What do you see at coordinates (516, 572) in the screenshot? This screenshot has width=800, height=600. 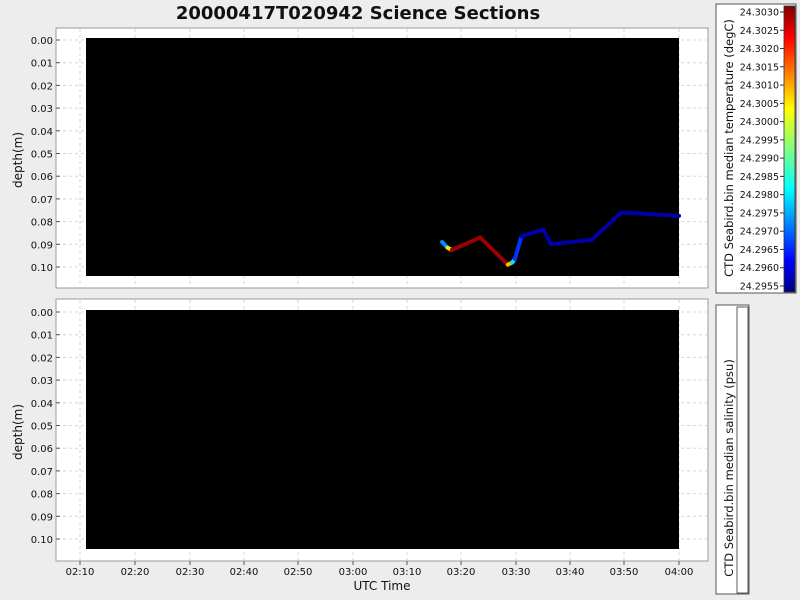 I see `x-tick-label: 03:30` at bounding box center [516, 572].